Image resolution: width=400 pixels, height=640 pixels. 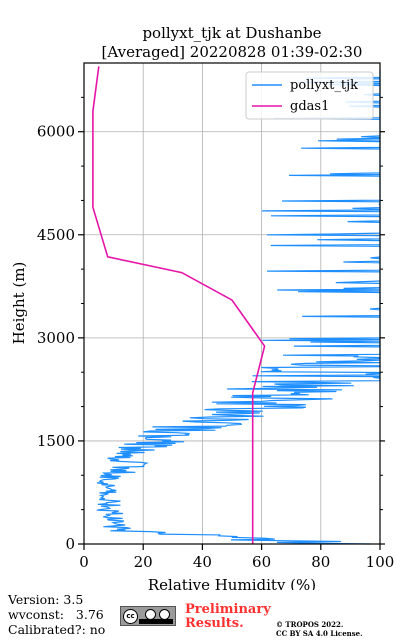 I want to click on copyright-notice: © TROPOS 2022. CC BY SA 4.0 License., so click(x=319, y=629).